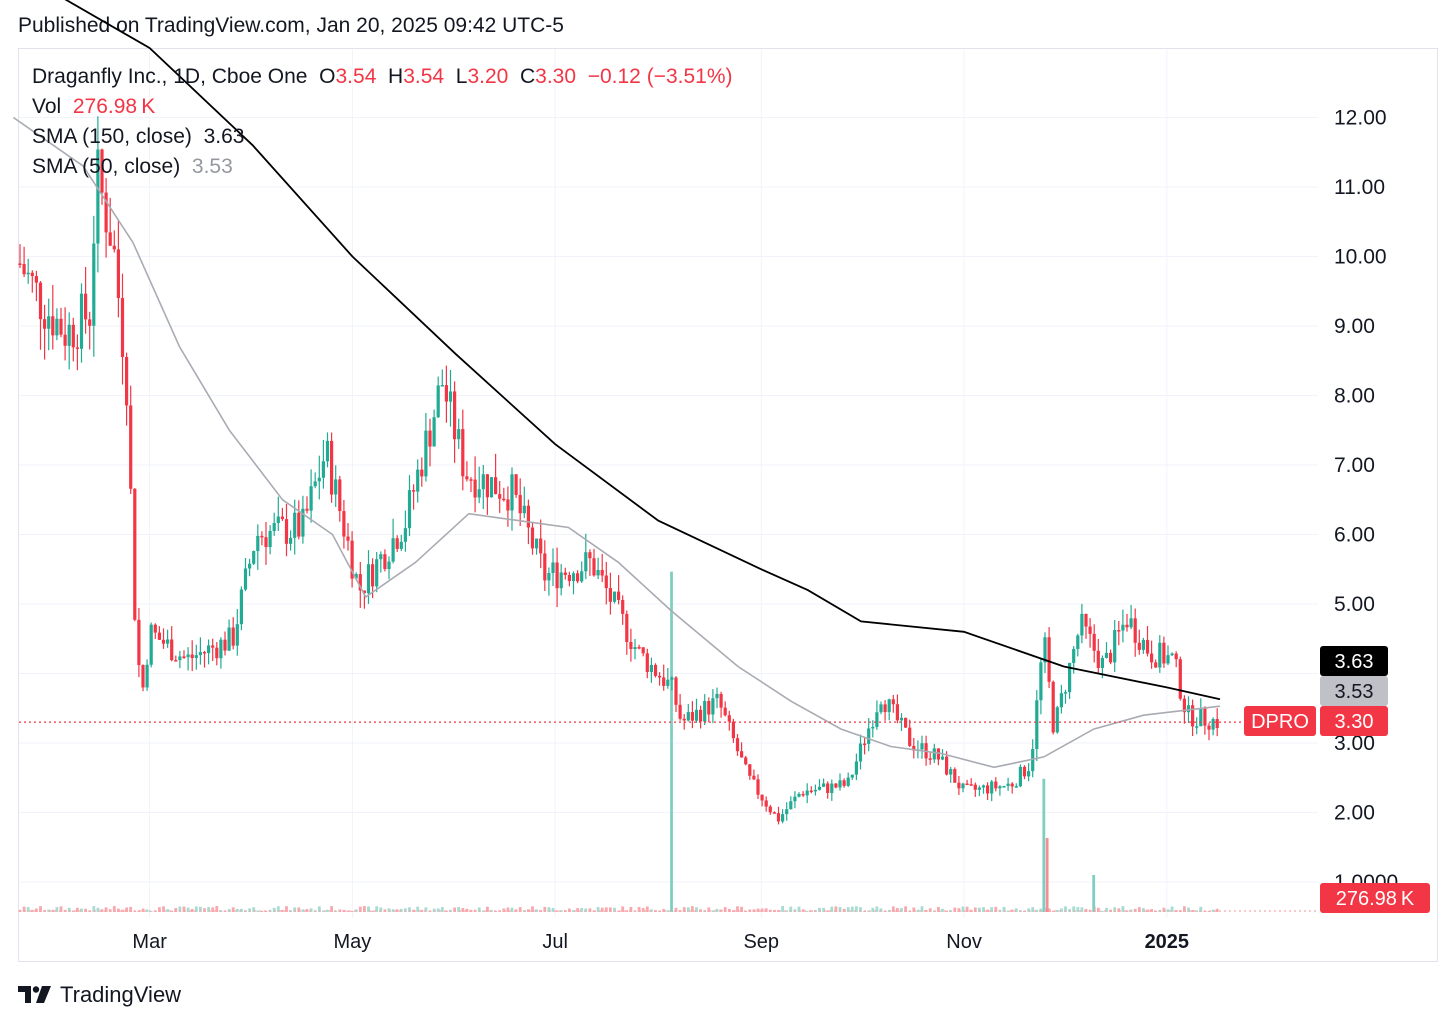 This screenshot has height=1026, width=1456. I want to click on volume-value: 276.98 K, so click(114, 106).